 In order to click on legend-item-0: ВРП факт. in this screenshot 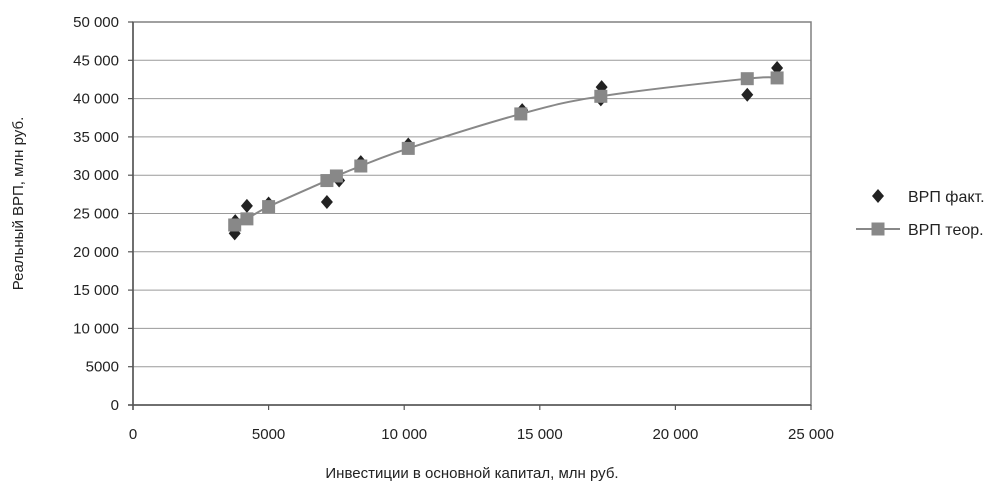, I will do `click(928, 197)`.